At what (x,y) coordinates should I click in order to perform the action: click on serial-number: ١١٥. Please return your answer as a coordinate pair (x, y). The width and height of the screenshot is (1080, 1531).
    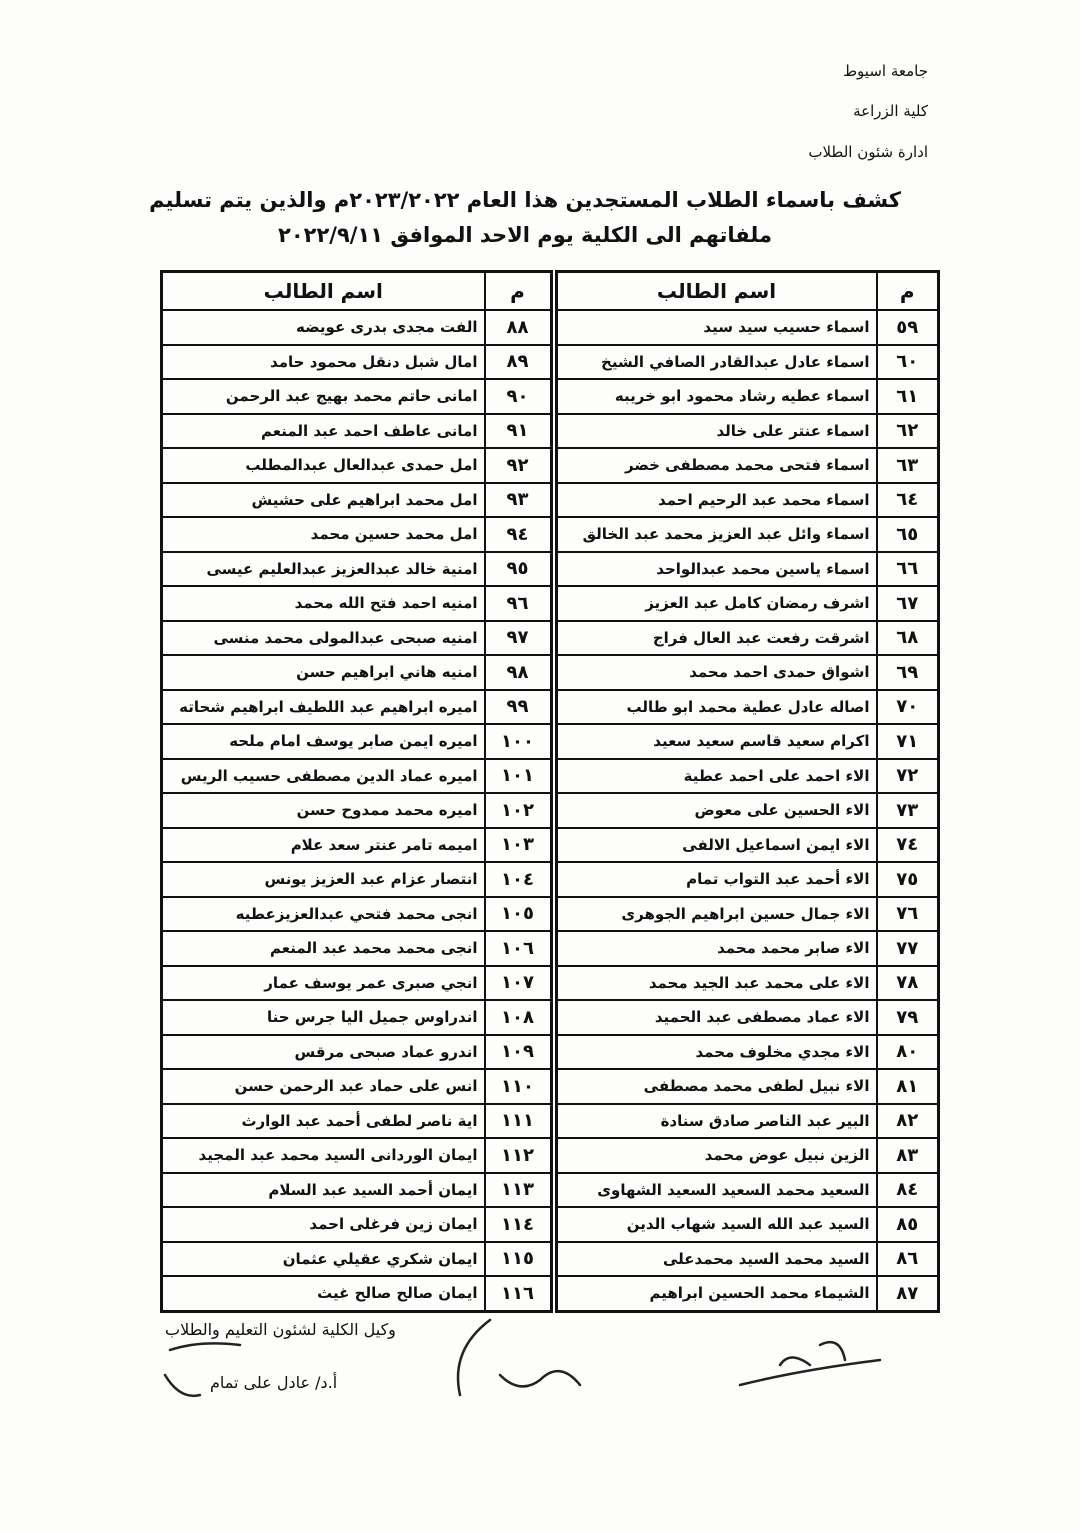
    Looking at the image, I should click on (519, 1258).